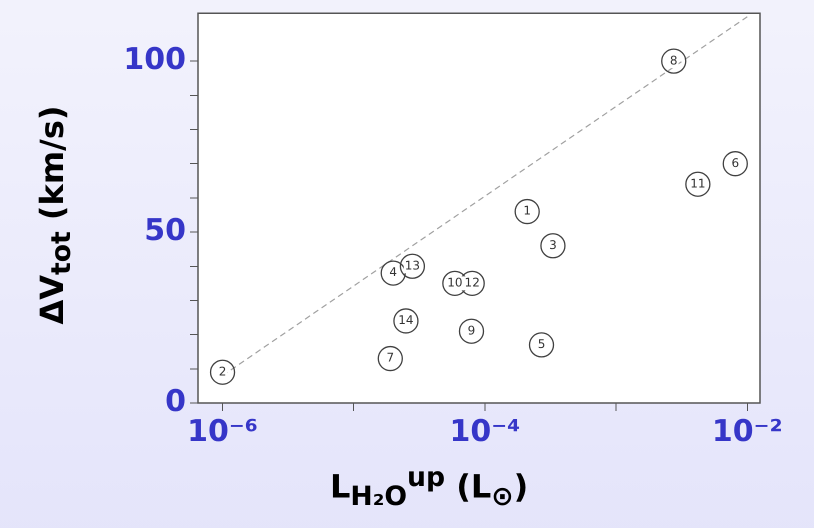  I want to click on y-tick-label: 0, so click(175, 401).